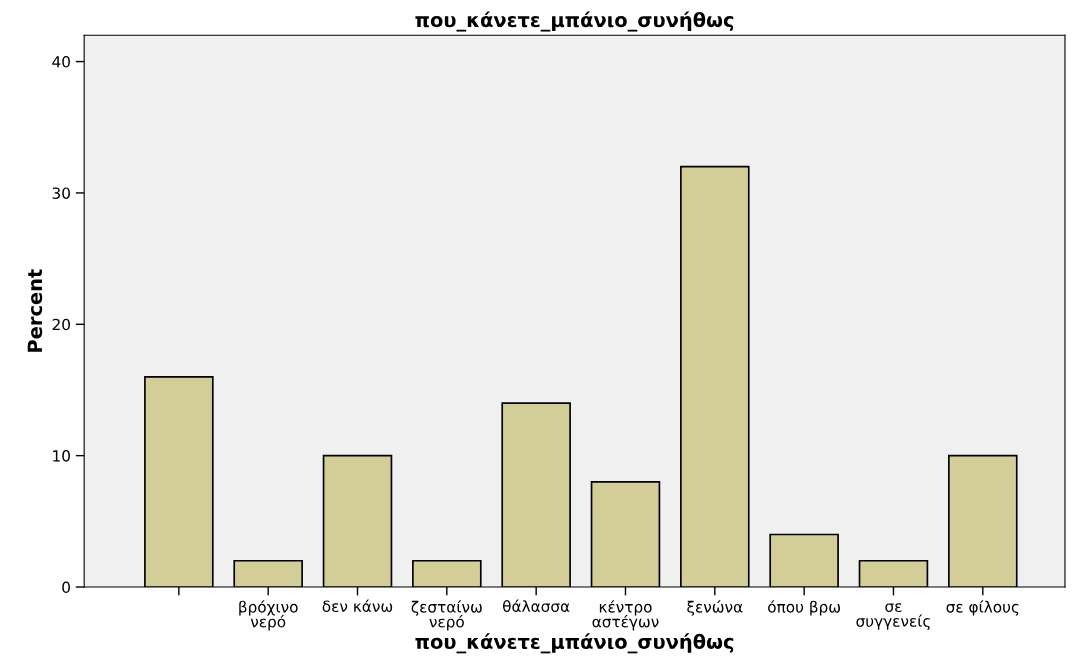 The height and width of the screenshot is (666, 1079). Describe the element at coordinates (357, 606) in the screenshot. I see `x-tick-label: δεν κάνω` at that location.